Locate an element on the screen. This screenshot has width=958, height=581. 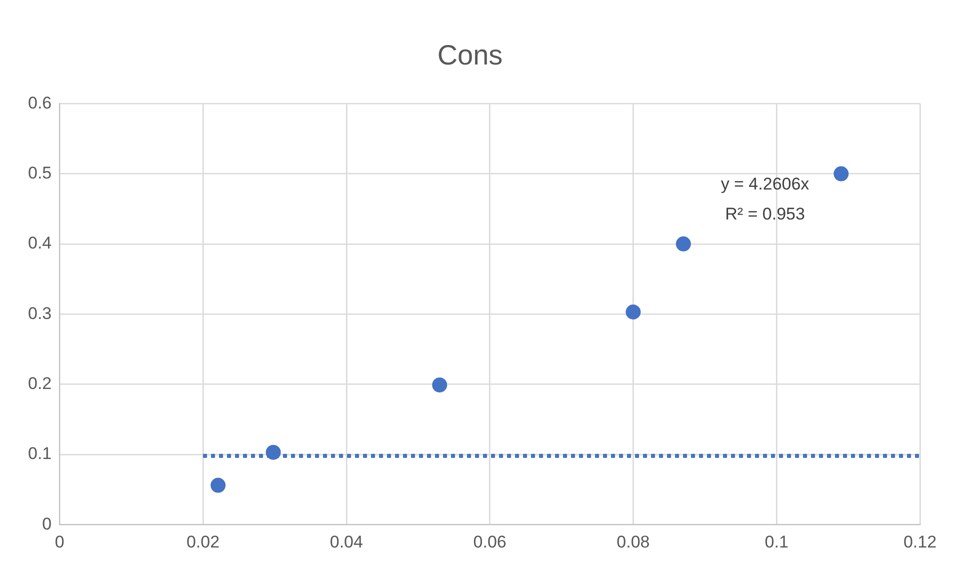
y-tick-label: 0.4 is located at coordinates (40, 243).